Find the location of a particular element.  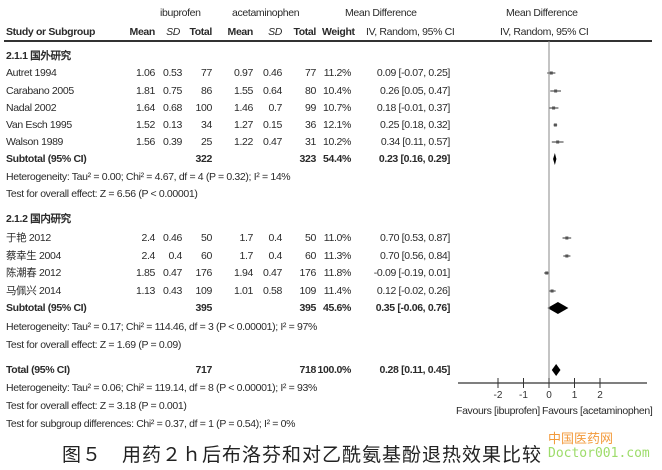

weight-cell: 10.7% is located at coordinates (336, 108).